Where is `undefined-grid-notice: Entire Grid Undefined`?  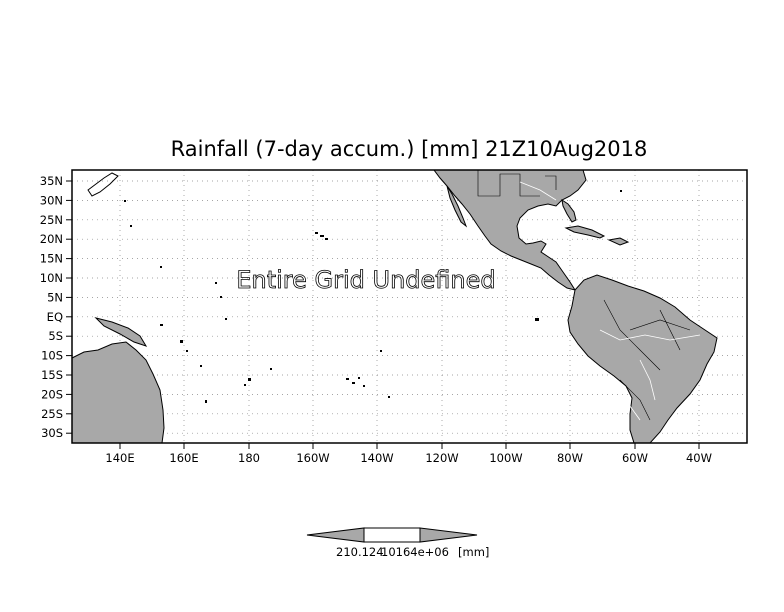
undefined-grid-notice: Entire Grid Undefined is located at coordinates (365, 280).